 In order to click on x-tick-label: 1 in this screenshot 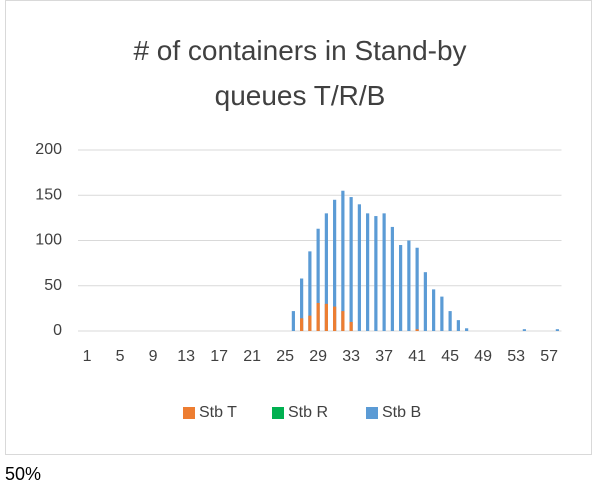, I will do `click(87, 356)`.